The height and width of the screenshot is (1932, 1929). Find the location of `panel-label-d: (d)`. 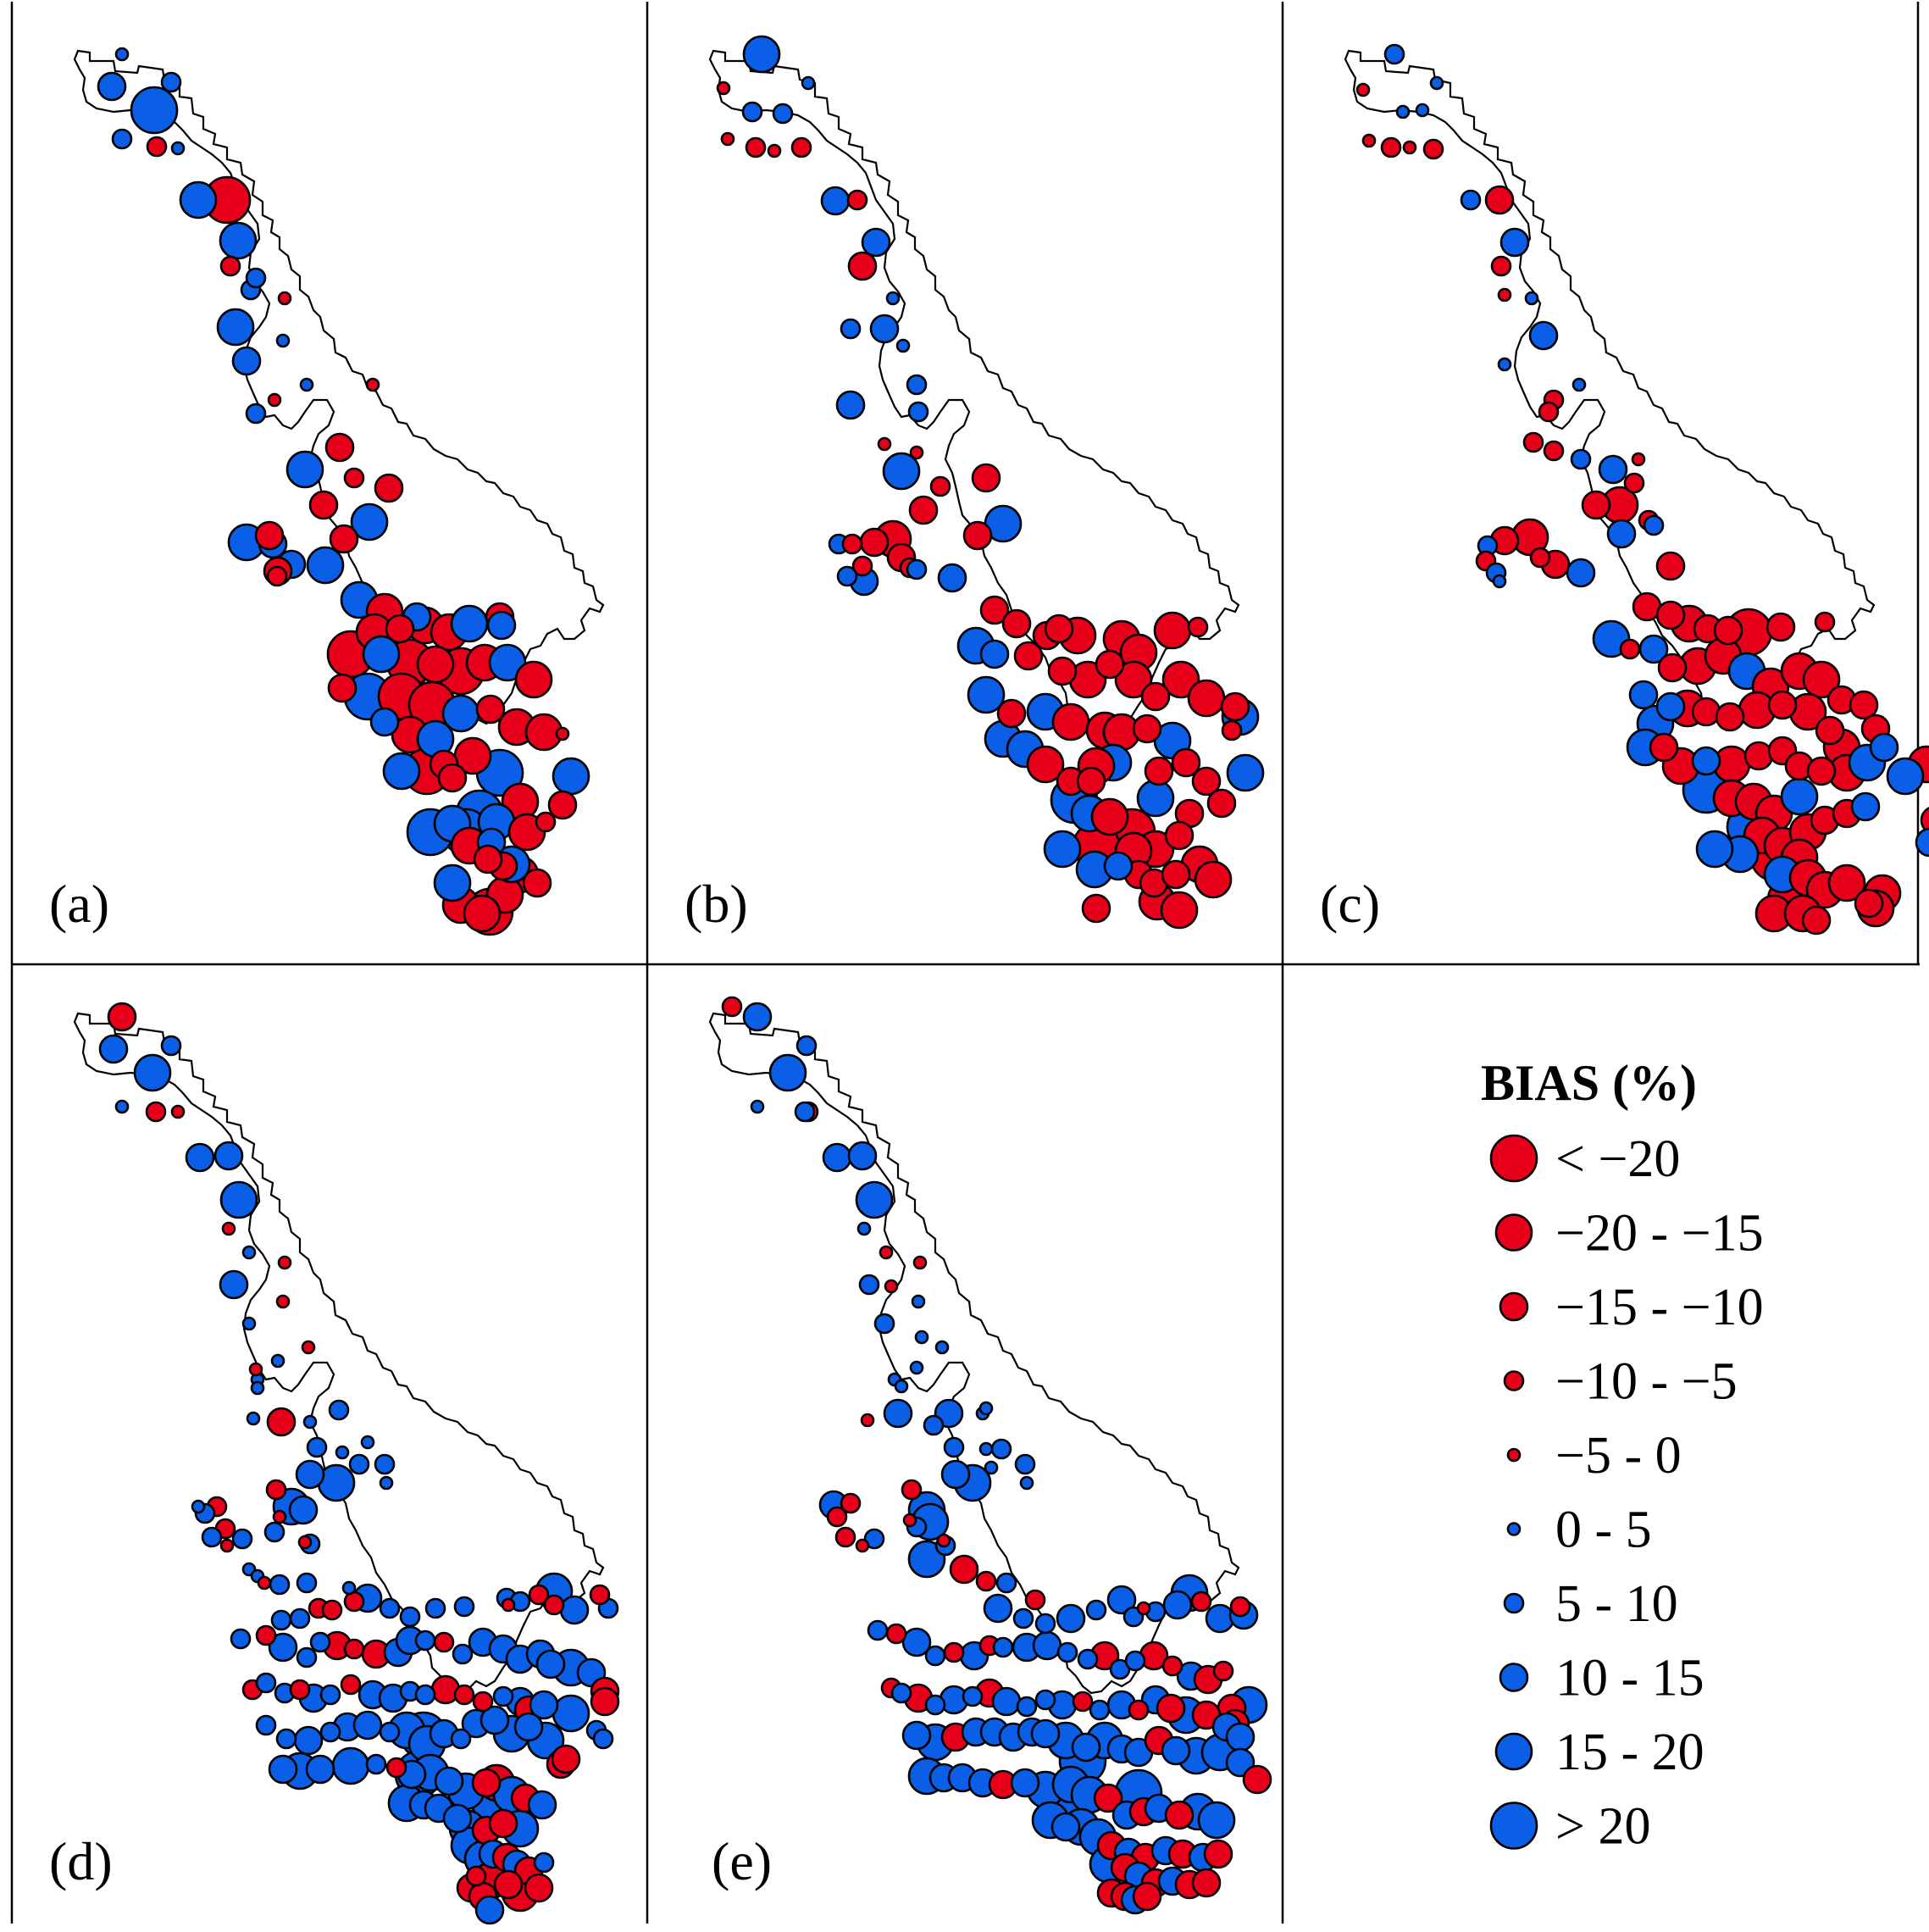

panel-label-d: (d) is located at coordinates (81, 1861).